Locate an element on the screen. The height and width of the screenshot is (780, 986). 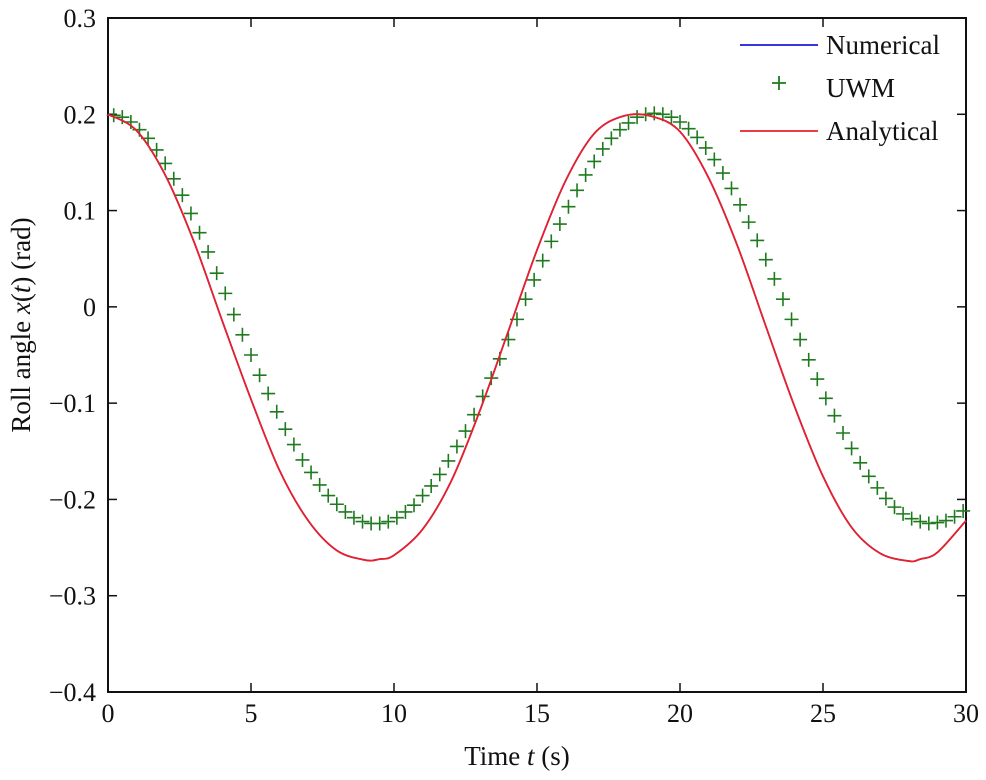
y-tick-label: 0 is located at coordinates (89, 307).